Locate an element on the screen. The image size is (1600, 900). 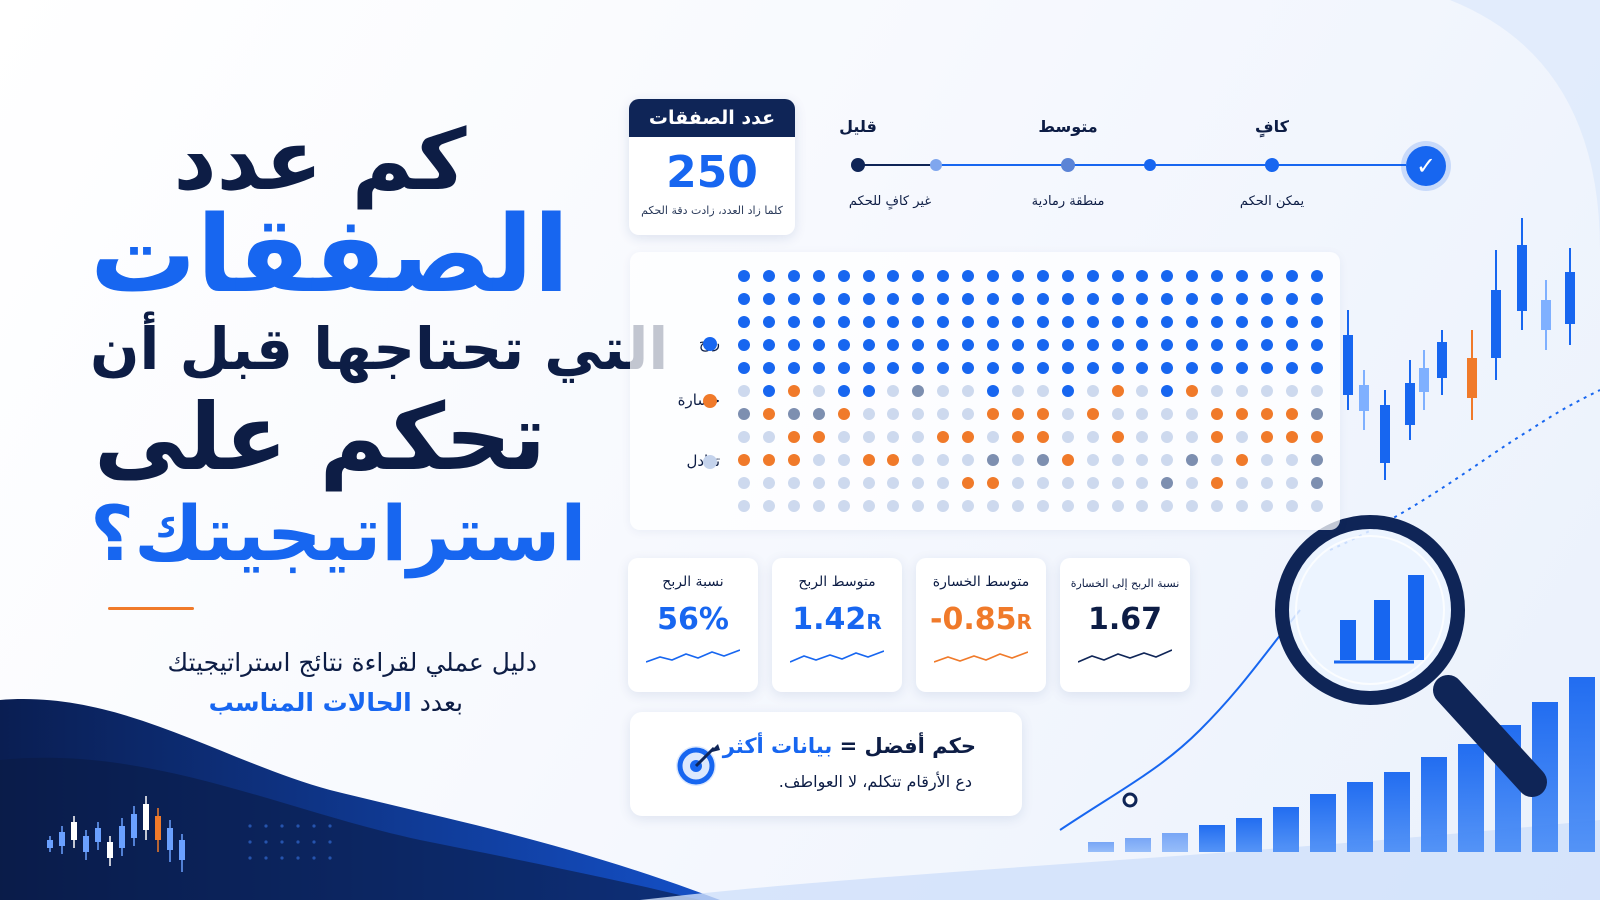
trade-count-note: كلما زاد العدد، زادت دقة الحكم is located at coordinates (712, 210).